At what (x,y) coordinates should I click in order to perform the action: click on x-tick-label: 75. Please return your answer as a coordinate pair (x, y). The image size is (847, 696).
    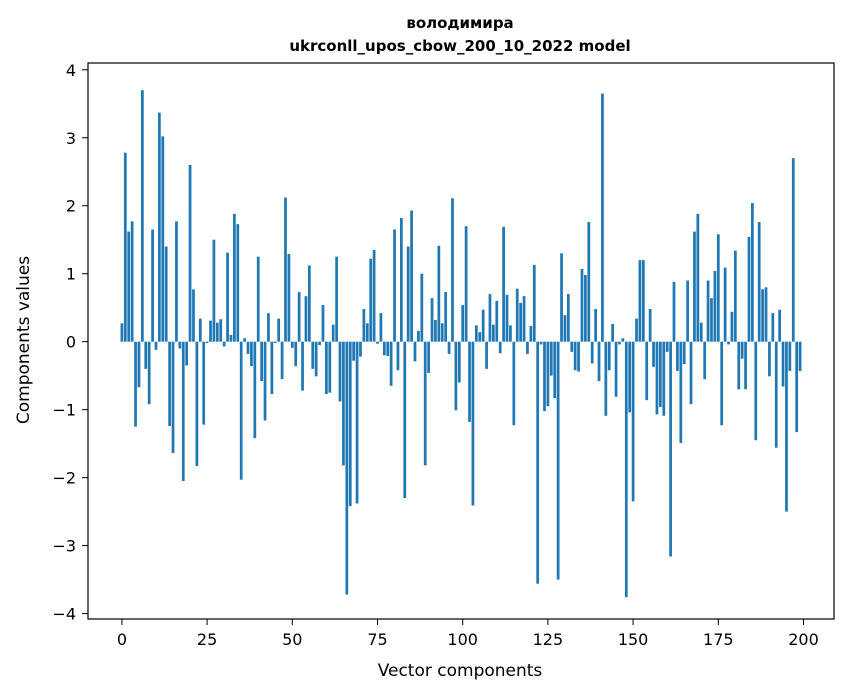
    Looking at the image, I should click on (377, 639).